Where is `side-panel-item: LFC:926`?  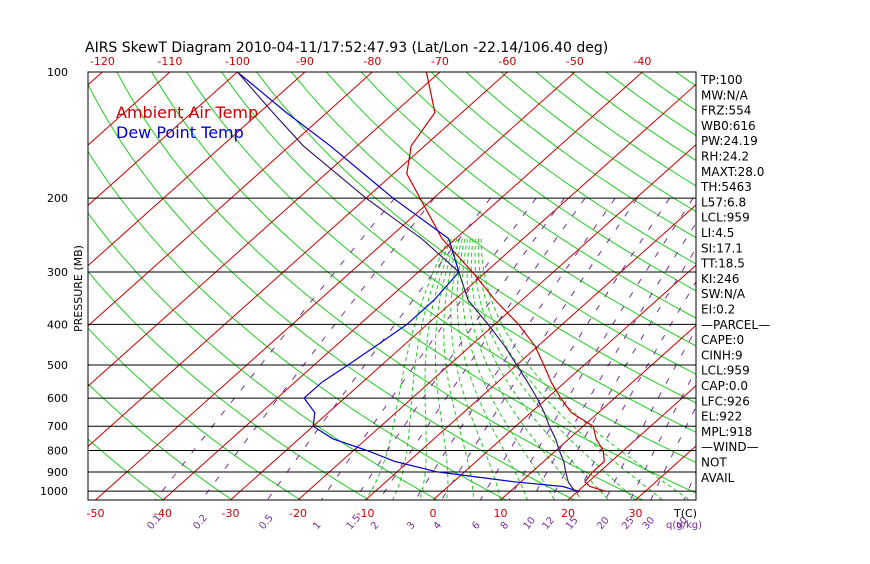
side-panel-item: LFC:926 is located at coordinates (725, 401).